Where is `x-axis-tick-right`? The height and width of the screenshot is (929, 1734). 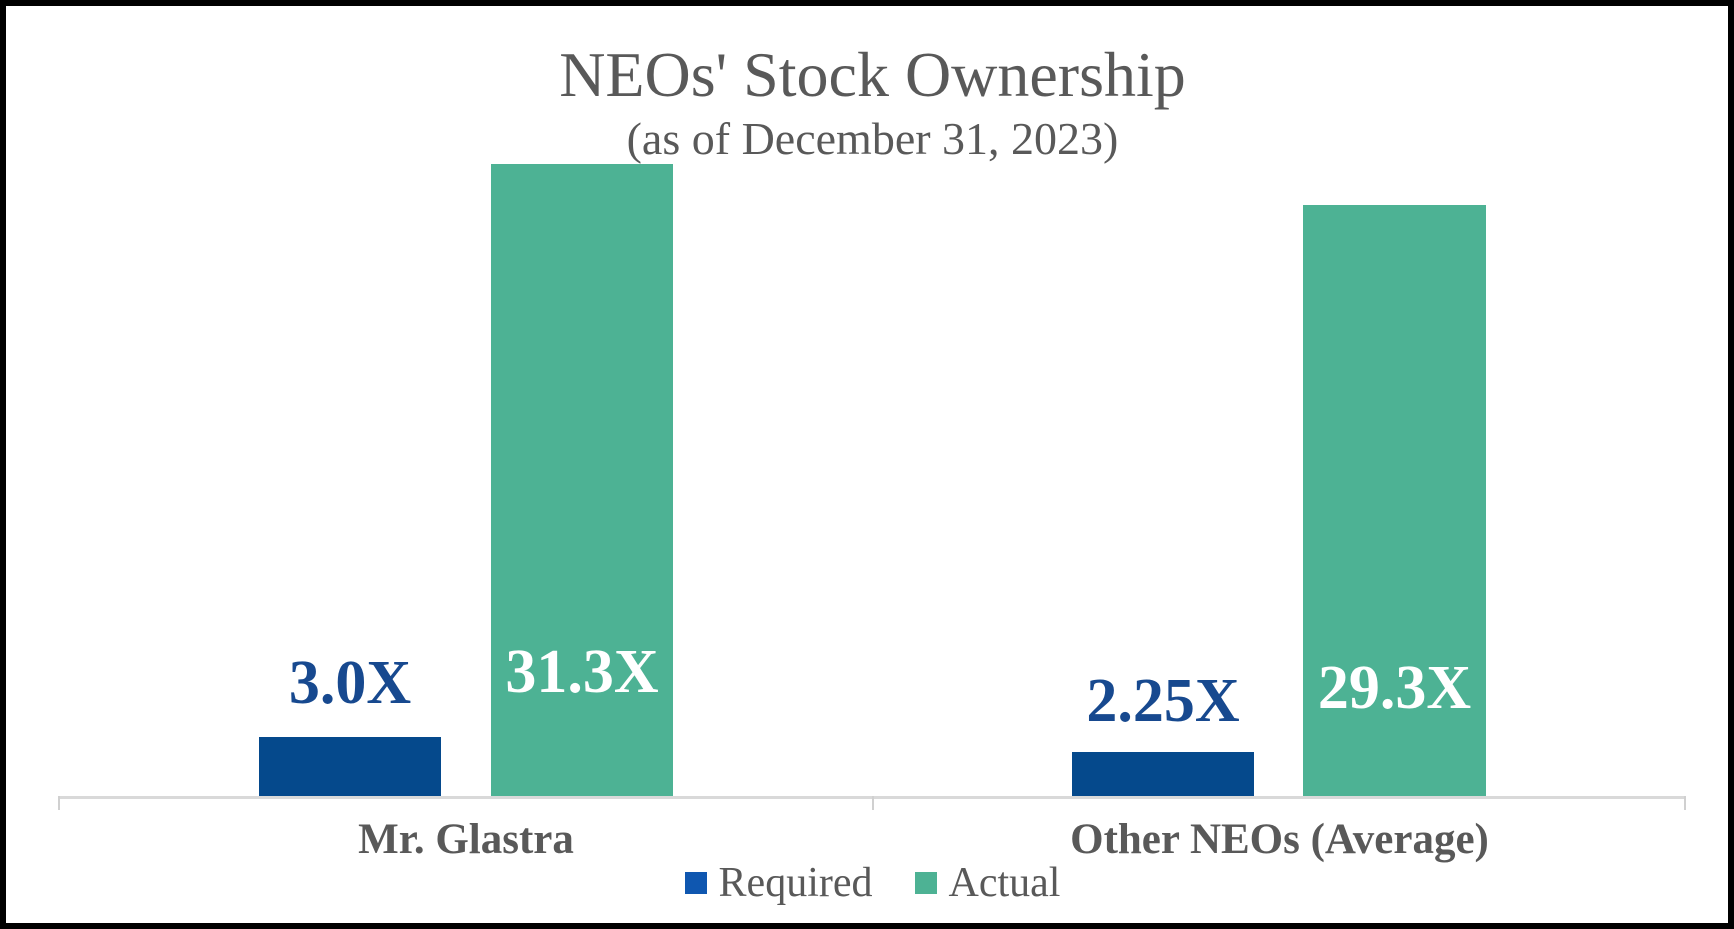
x-axis-tick-right is located at coordinates (1685, 803).